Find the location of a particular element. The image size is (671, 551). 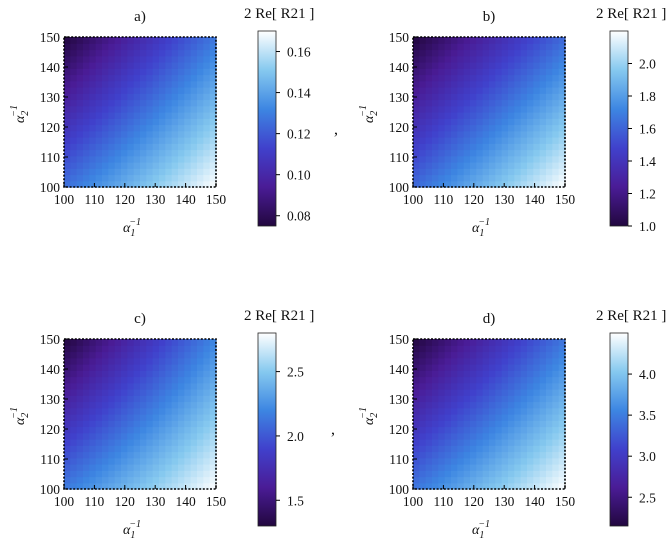

svg-text: α2−1 is located at coordinates (369, 416).